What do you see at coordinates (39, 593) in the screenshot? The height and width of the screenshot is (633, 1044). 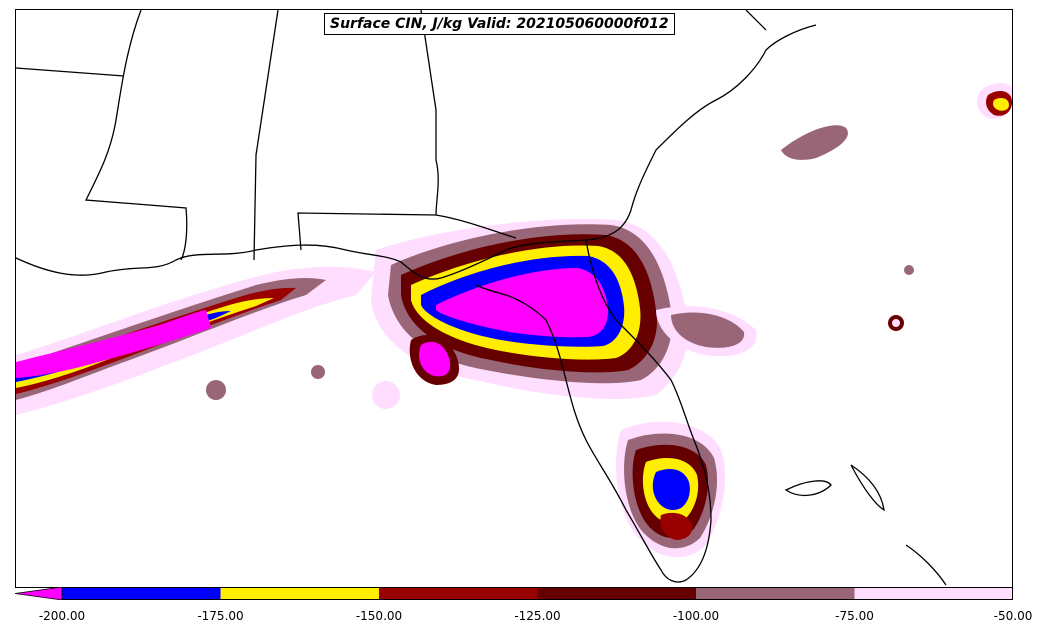 I see `colorbar-under-triangle` at bounding box center [39, 593].